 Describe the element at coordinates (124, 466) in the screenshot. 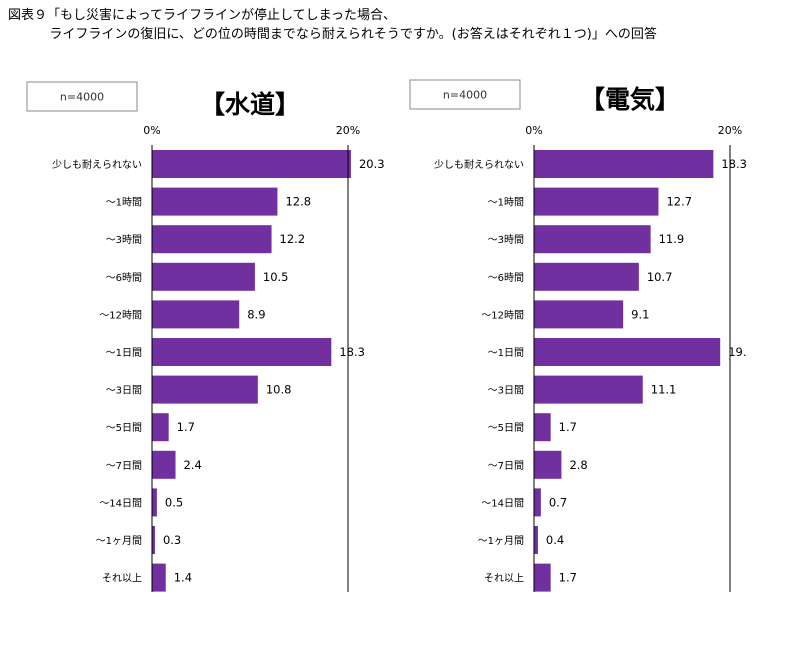

I see `water-category-label-8: ～7日間` at that location.